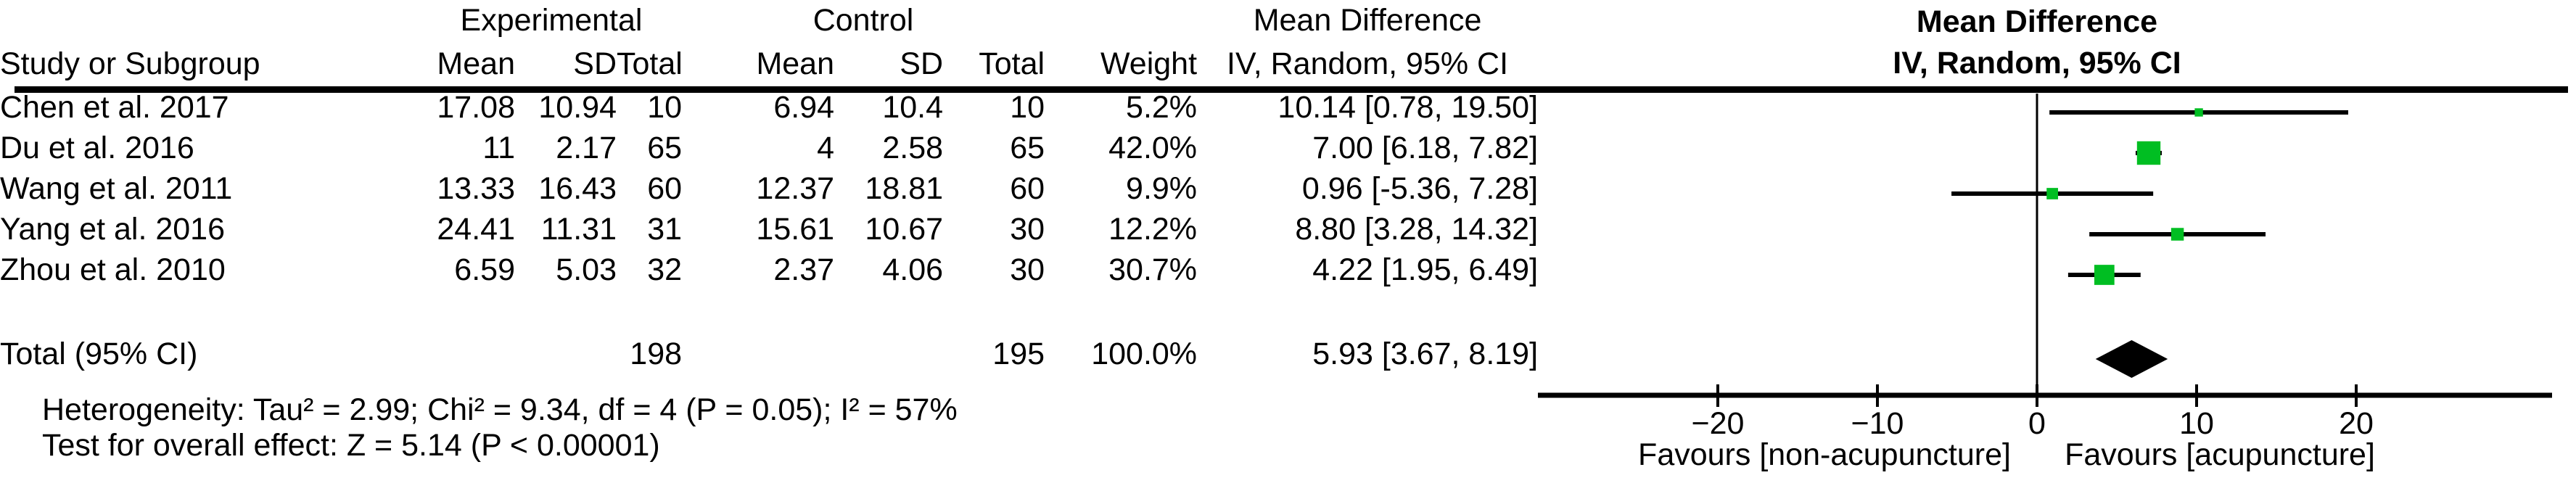 Image resolution: width=2576 pixels, height=491 pixels. Describe the element at coordinates (1162, 107) in the screenshot. I see `weight: 5.2%` at that location.